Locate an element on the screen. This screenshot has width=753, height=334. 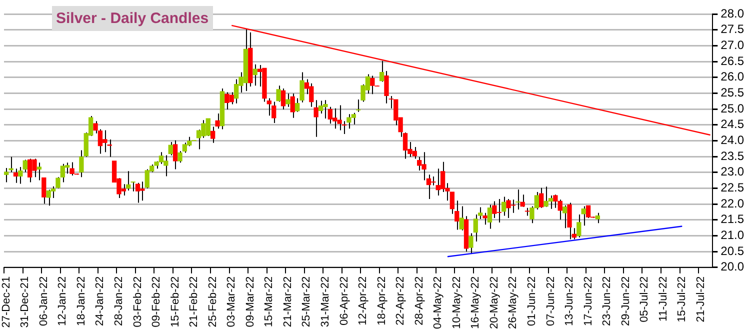
x-tick-label: 13-Jun-22 is located at coordinates (570, 301).